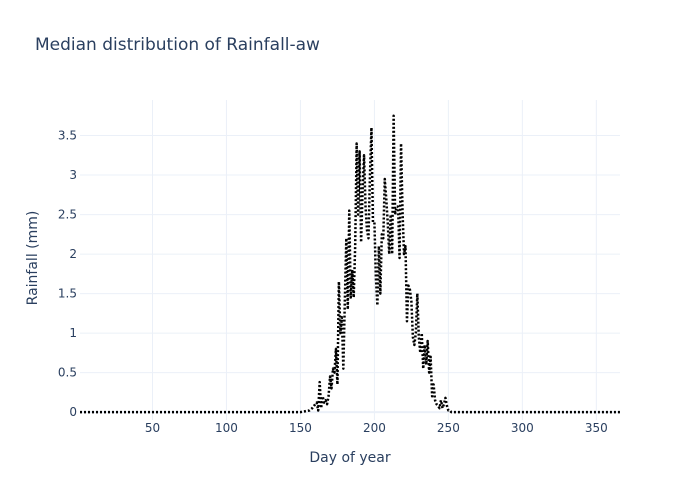  Describe the element at coordinates (374, 428) in the screenshot. I see `x-tick-label: 200` at that location.